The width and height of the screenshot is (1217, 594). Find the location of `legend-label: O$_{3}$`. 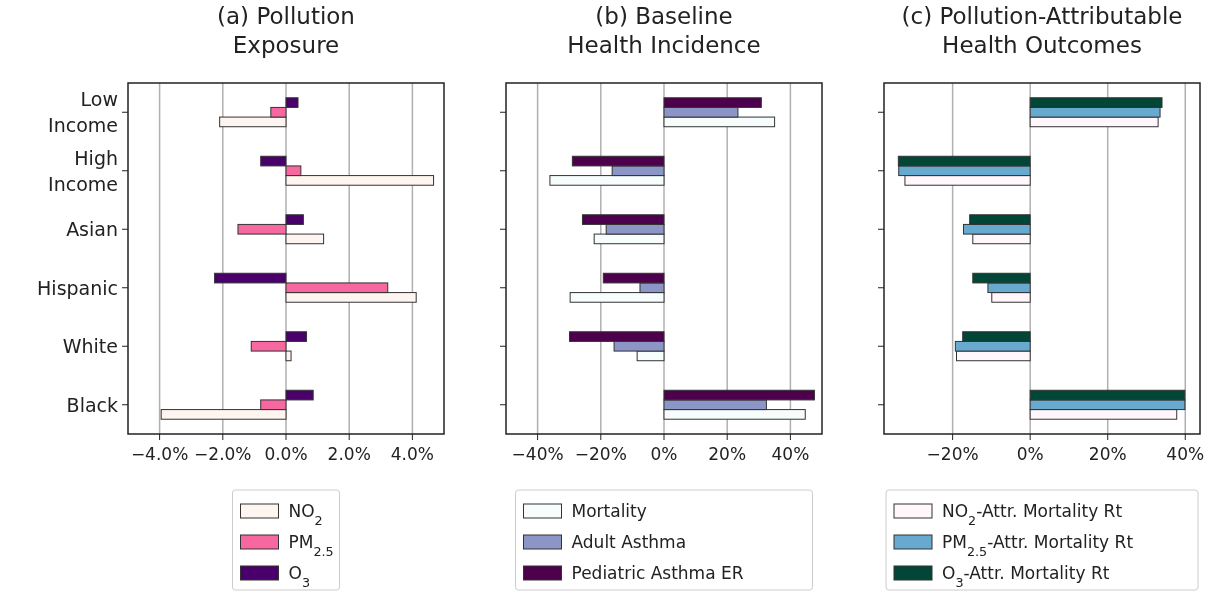

legend-label: O$_{3}$ is located at coordinates (299, 576).